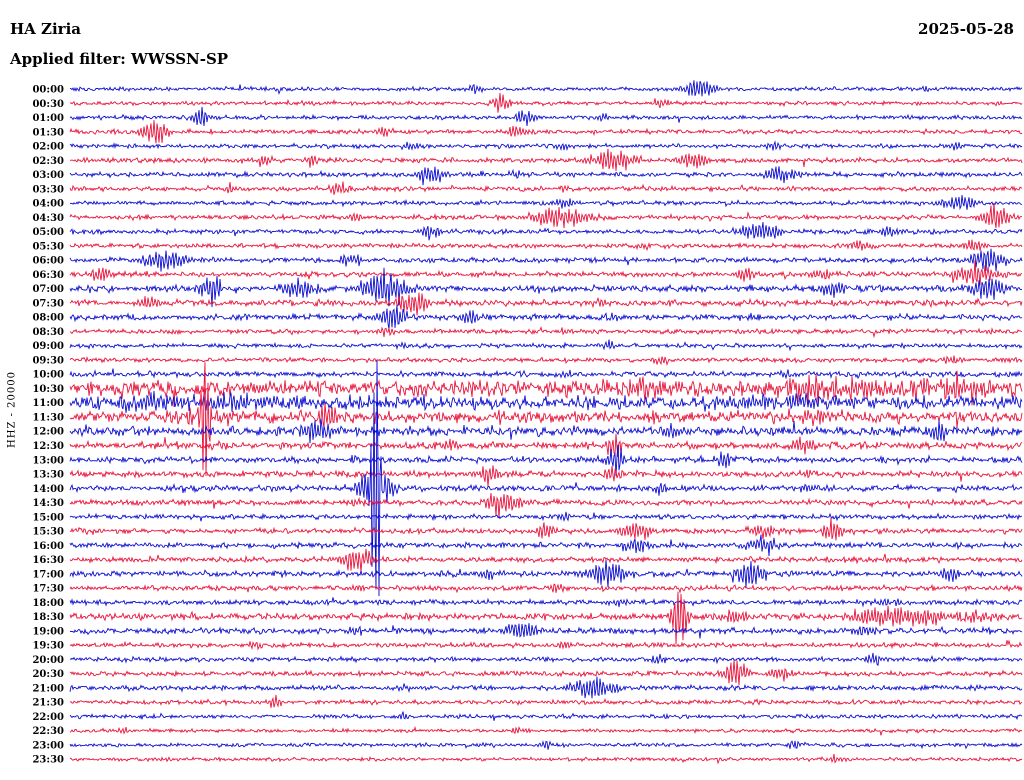  What do you see at coordinates (48, 132) in the screenshot?
I see `time-label: 01:30` at bounding box center [48, 132].